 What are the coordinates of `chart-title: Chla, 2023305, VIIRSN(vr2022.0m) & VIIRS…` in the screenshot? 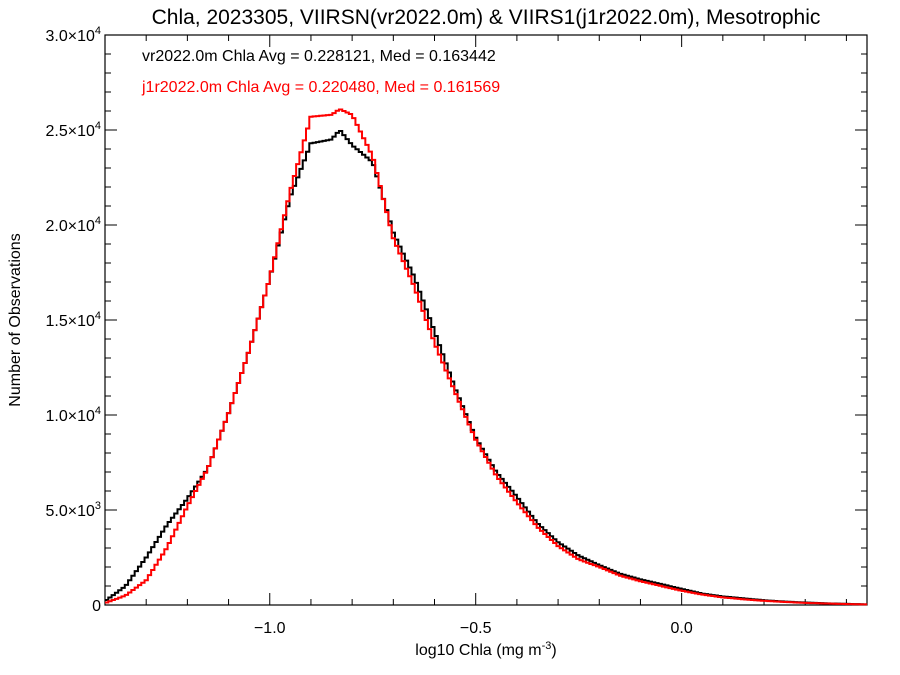 It's located at (486, 17).